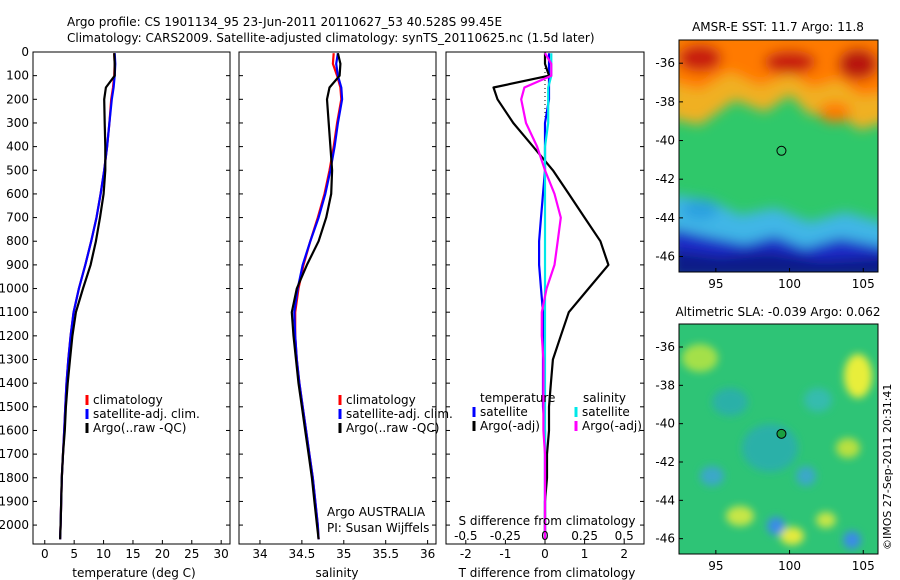  Describe the element at coordinates (302, 554) in the screenshot. I see `x-tick-label: 34.5` at that location.